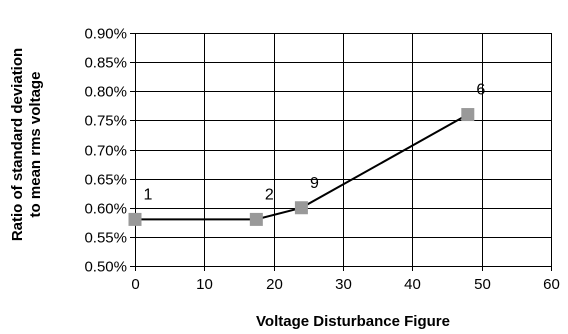 This screenshot has height=334, width=568. I want to click on y-tick-label: 0.90%, so click(105, 34).